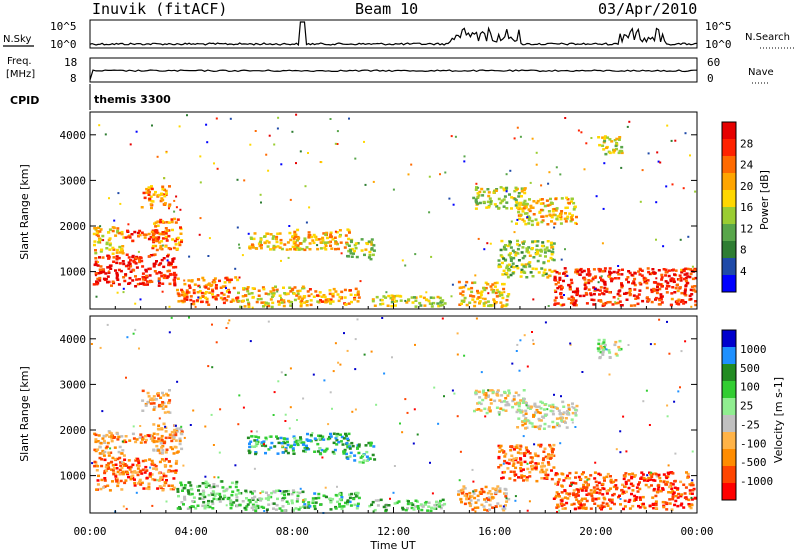 The height and width of the screenshot is (554, 800). I want to click on nsky-tick-top: 10^5, so click(63, 26).